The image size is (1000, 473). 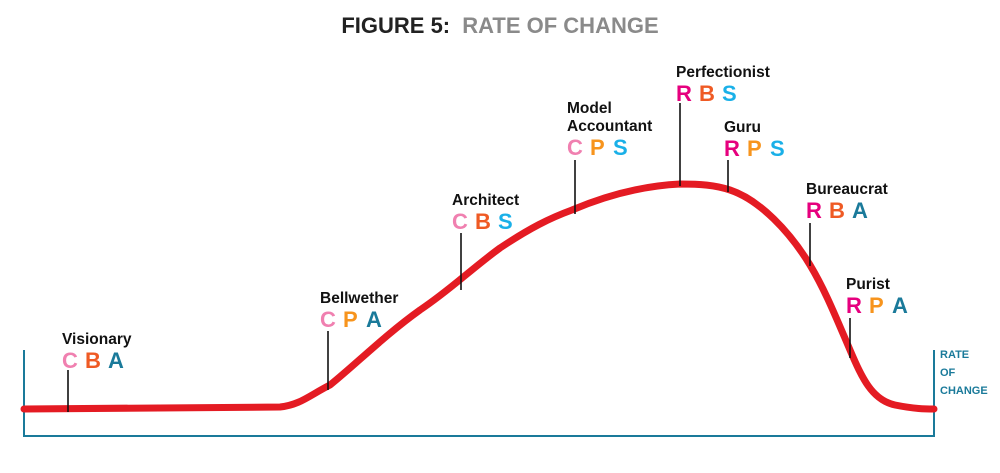 I want to click on node-name-line: Guru, so click(x=742, y=127).